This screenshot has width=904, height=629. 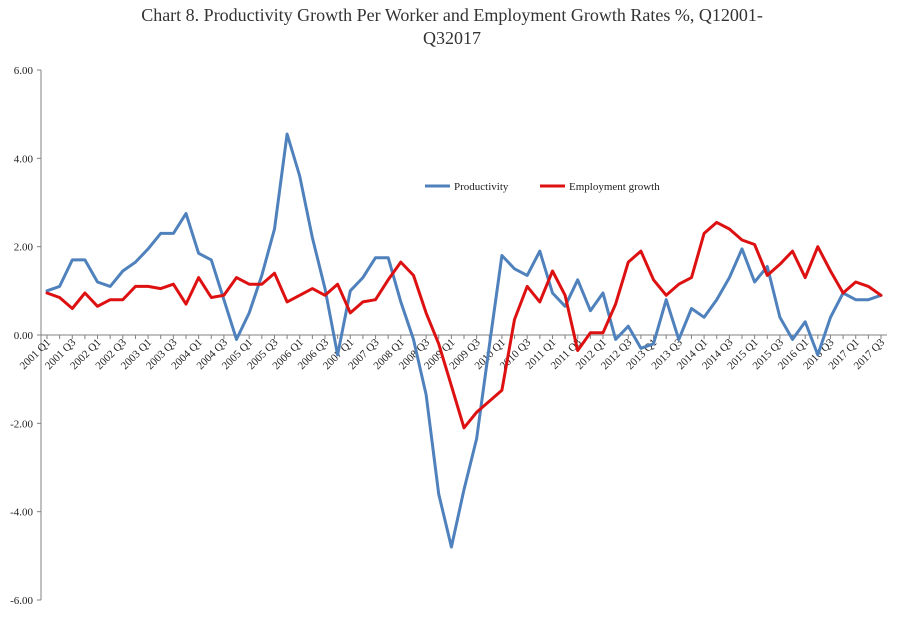 What do you see at coordinates (542, 187) in the screenshot?
I see `chart-legend: Productivity Employment growth` at bounding box center [542, 187].